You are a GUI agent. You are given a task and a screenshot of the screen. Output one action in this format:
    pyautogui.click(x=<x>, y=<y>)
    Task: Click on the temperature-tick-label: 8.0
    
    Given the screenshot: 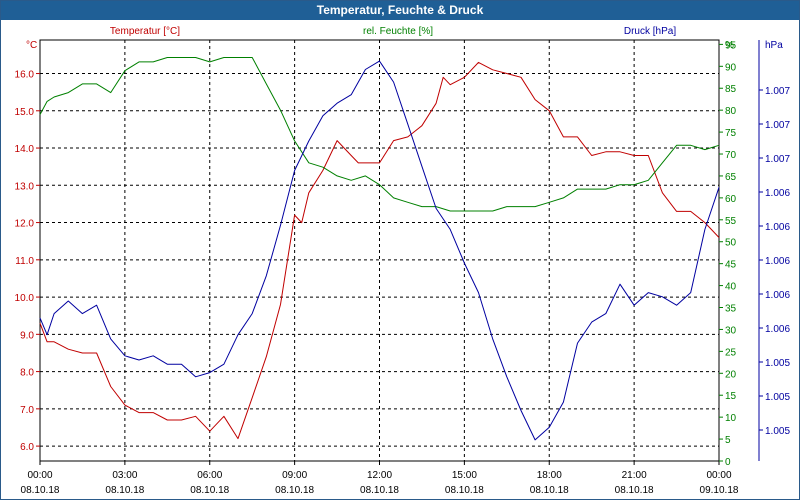 What is the action you would take?
    pyautogui.click(x=27, y=373)
    